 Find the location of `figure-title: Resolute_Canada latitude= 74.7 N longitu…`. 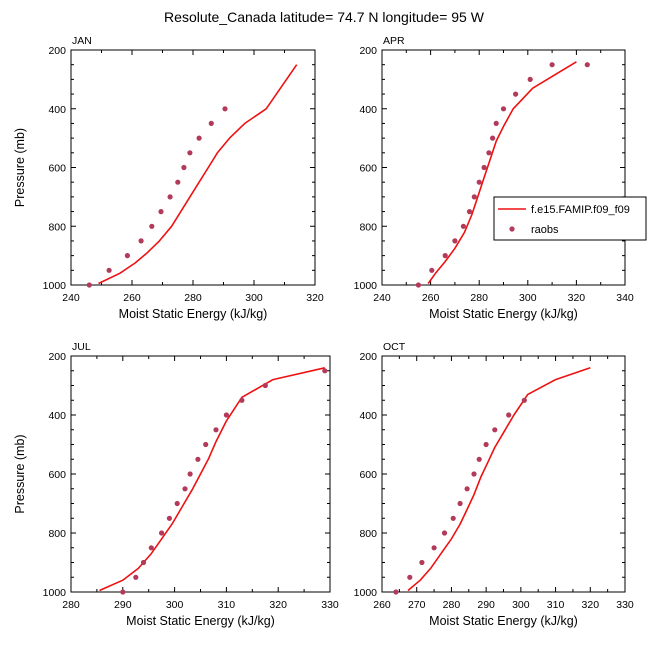

figure-title: Resolute_Canada latitude= 74.7 N longitu… is located at coordinates (324, 17).